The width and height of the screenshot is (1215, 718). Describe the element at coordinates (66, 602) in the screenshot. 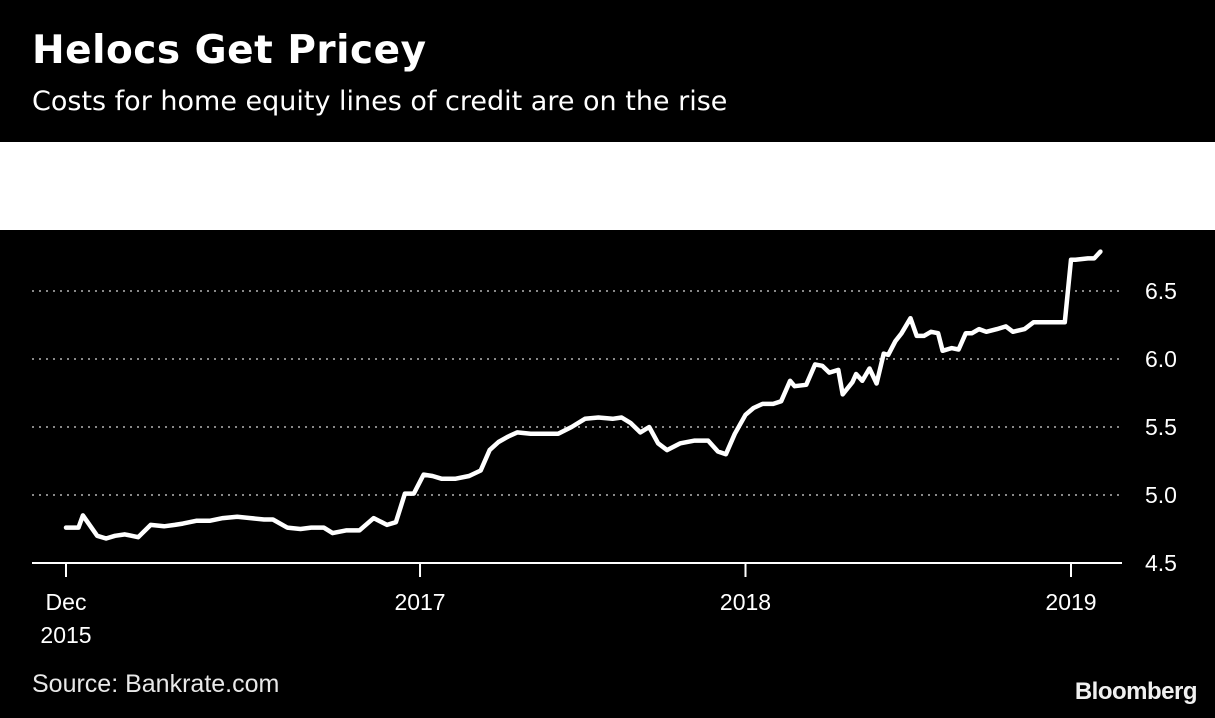

I see `x-tick-label: Dec` at that location.